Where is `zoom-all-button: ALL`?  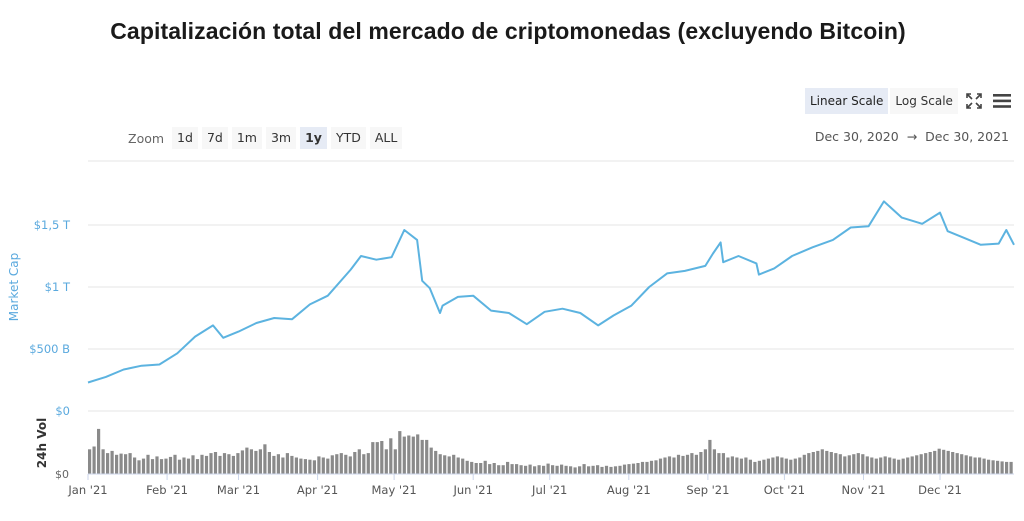 zoom-all-button: ALL is located at coordinates (386, 138).